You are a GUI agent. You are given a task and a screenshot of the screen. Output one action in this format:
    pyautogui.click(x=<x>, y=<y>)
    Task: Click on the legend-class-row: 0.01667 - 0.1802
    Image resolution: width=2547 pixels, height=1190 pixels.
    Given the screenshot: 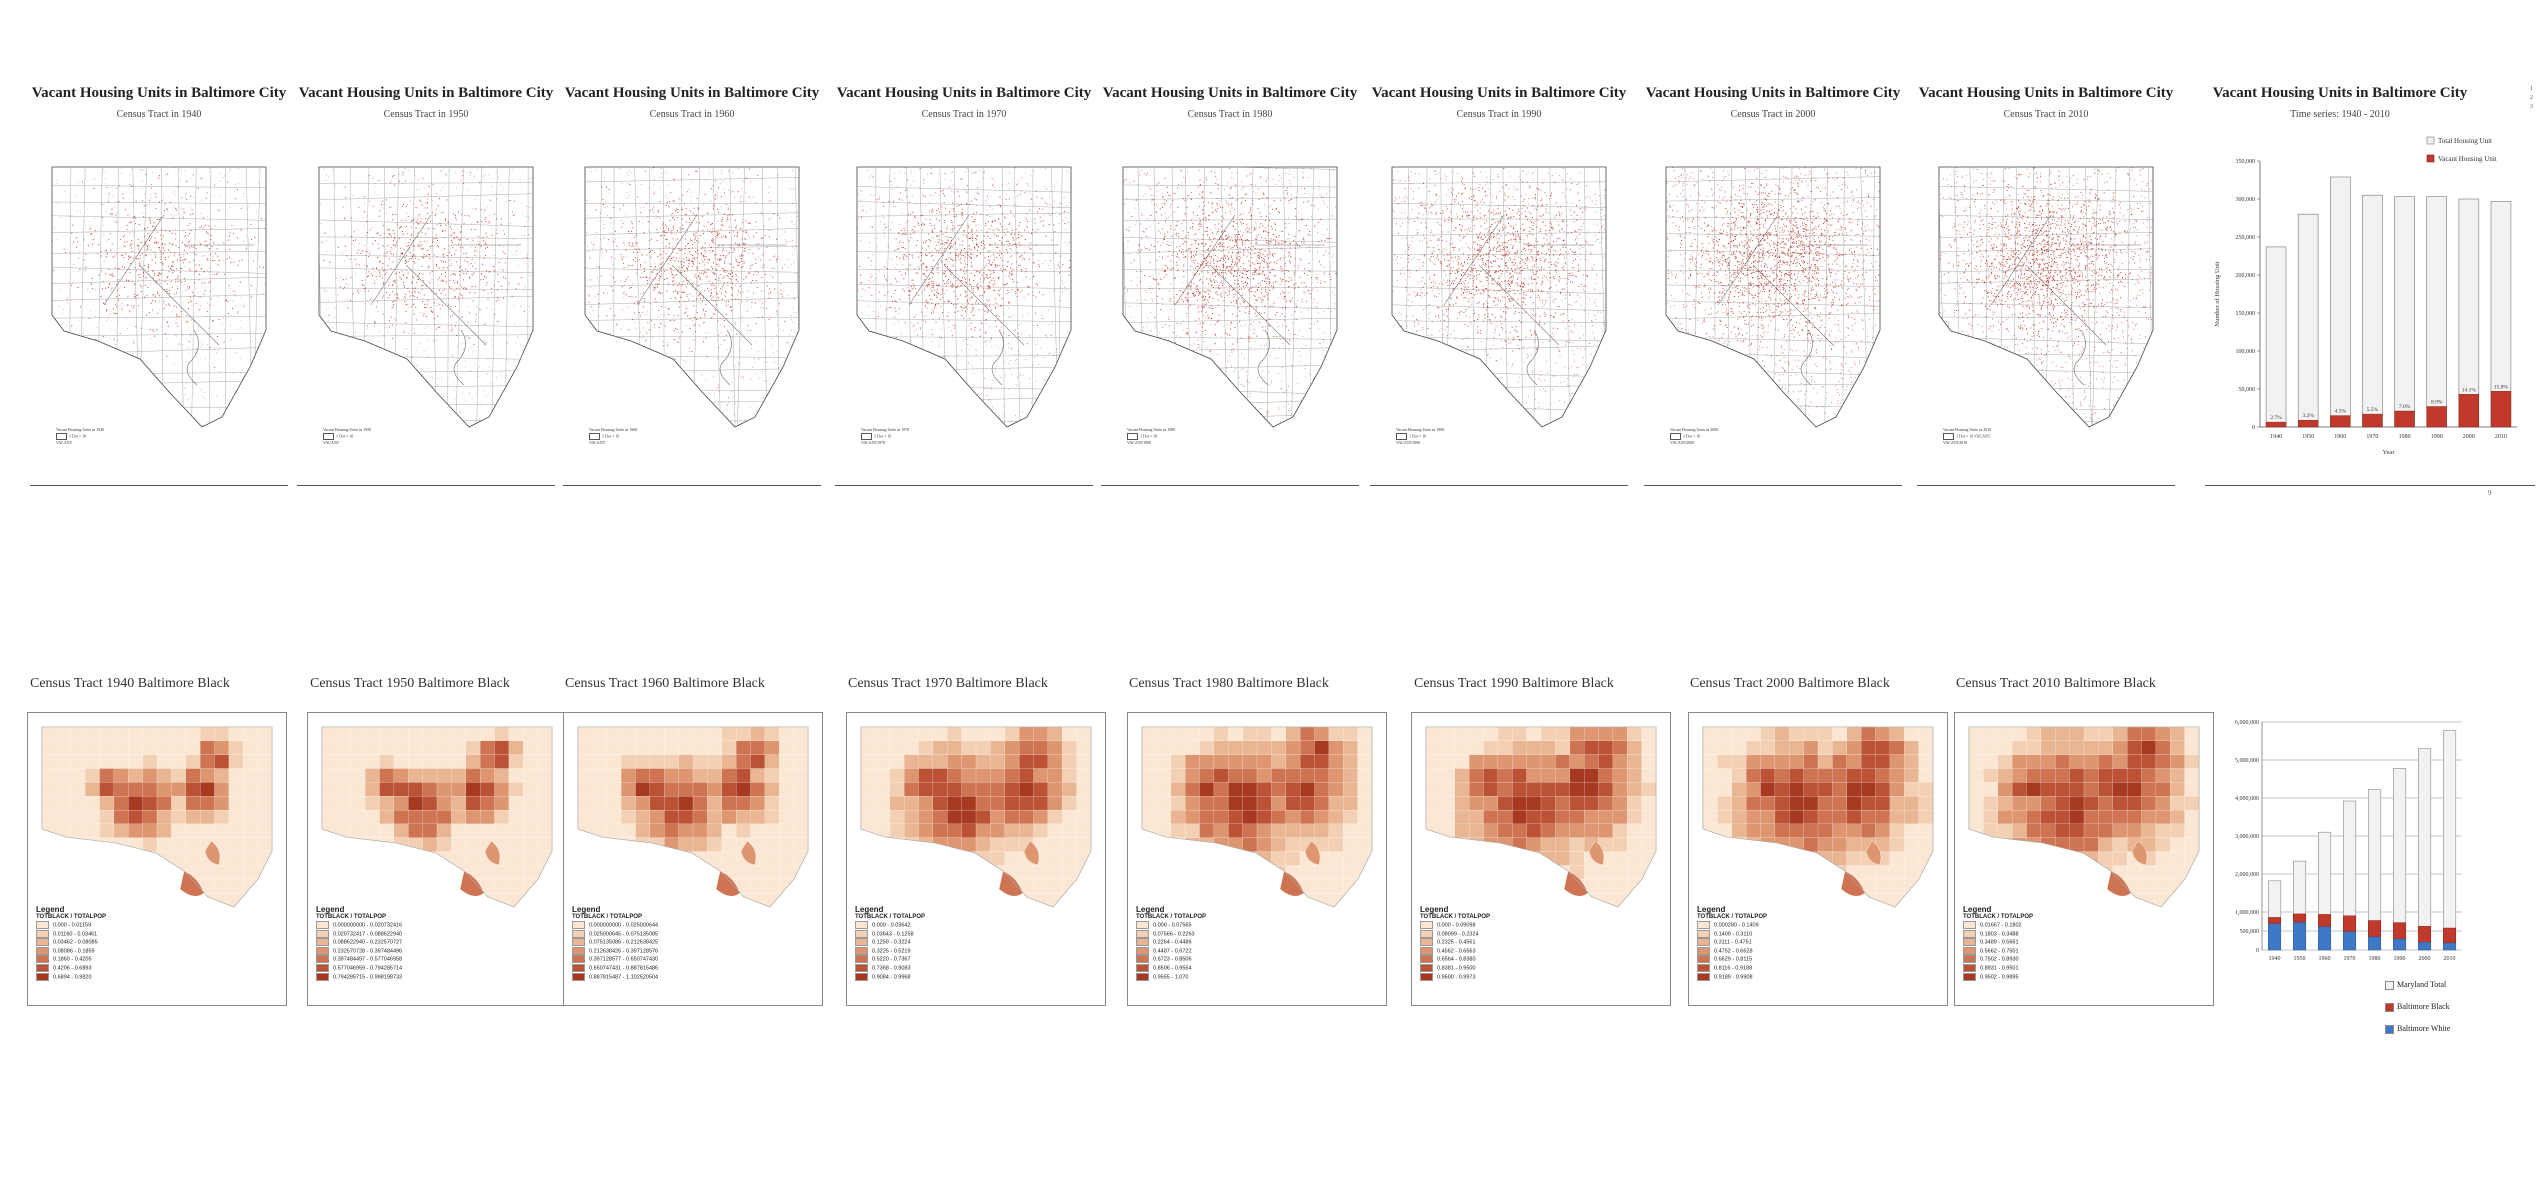 What is the action you would take?
    pyautogui.click(x=1998, y=925)
    